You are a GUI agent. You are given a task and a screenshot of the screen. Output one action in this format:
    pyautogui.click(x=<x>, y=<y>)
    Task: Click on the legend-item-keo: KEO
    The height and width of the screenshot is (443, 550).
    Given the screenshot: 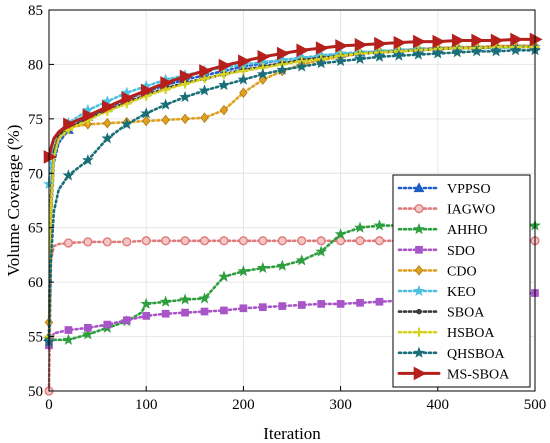 What is the action you would take?
    pyautogui.click(x=436, y=292)
    